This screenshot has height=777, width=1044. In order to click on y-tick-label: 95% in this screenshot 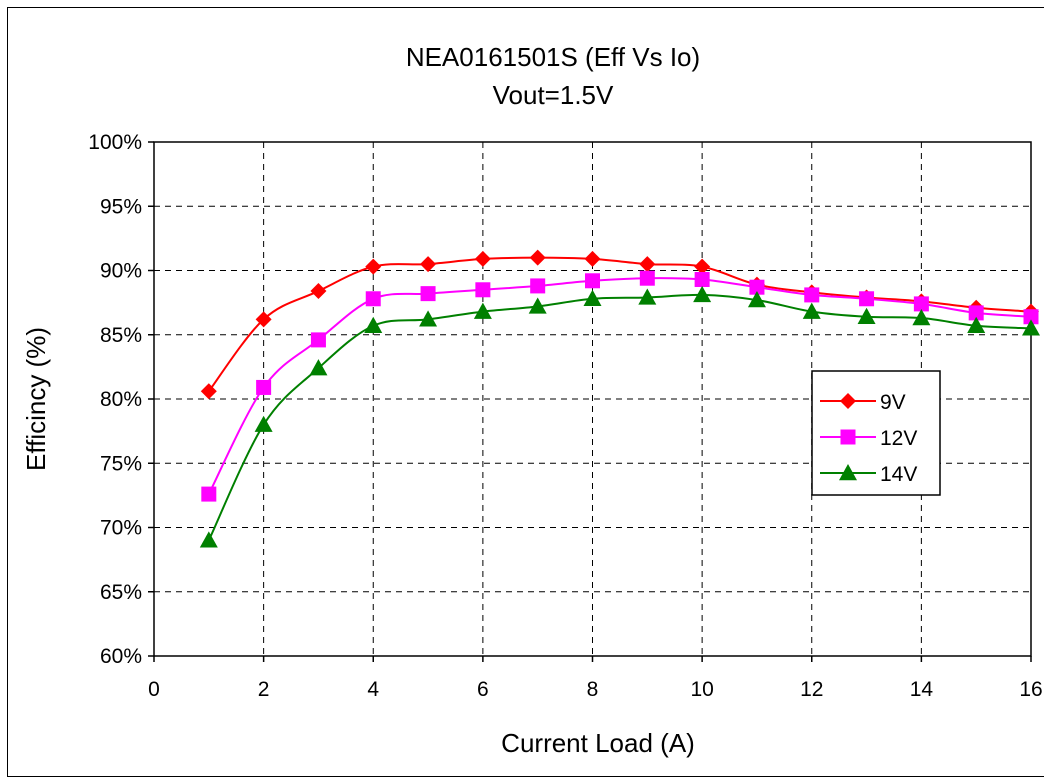, I will do `click(121, 206)`.